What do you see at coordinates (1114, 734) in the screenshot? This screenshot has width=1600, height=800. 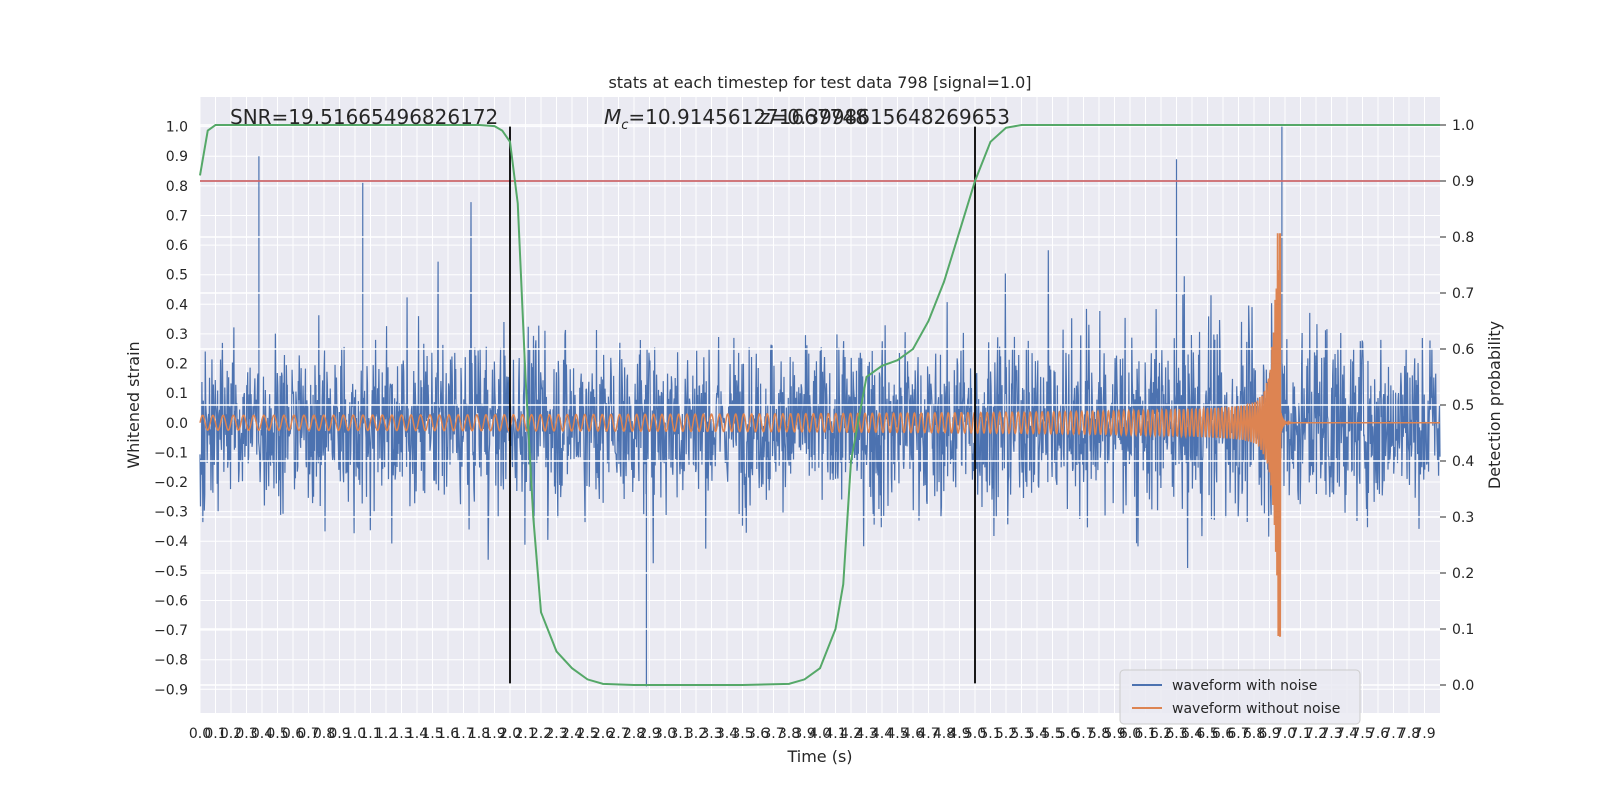 I see `x-tick-label: 5.9` at bounding box center [1114, 734].